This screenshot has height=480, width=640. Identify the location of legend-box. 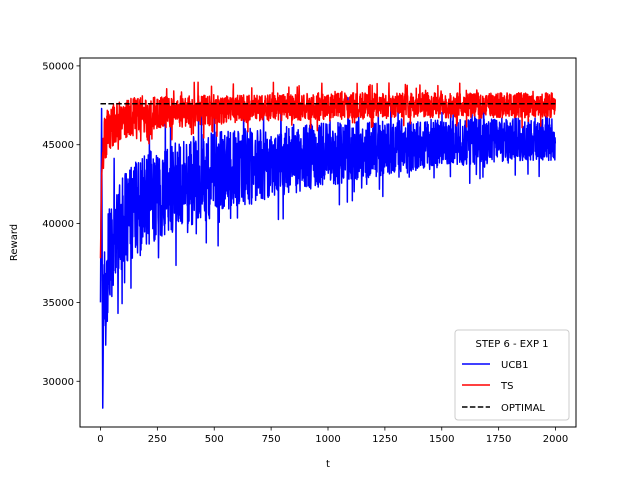
(512, 375).